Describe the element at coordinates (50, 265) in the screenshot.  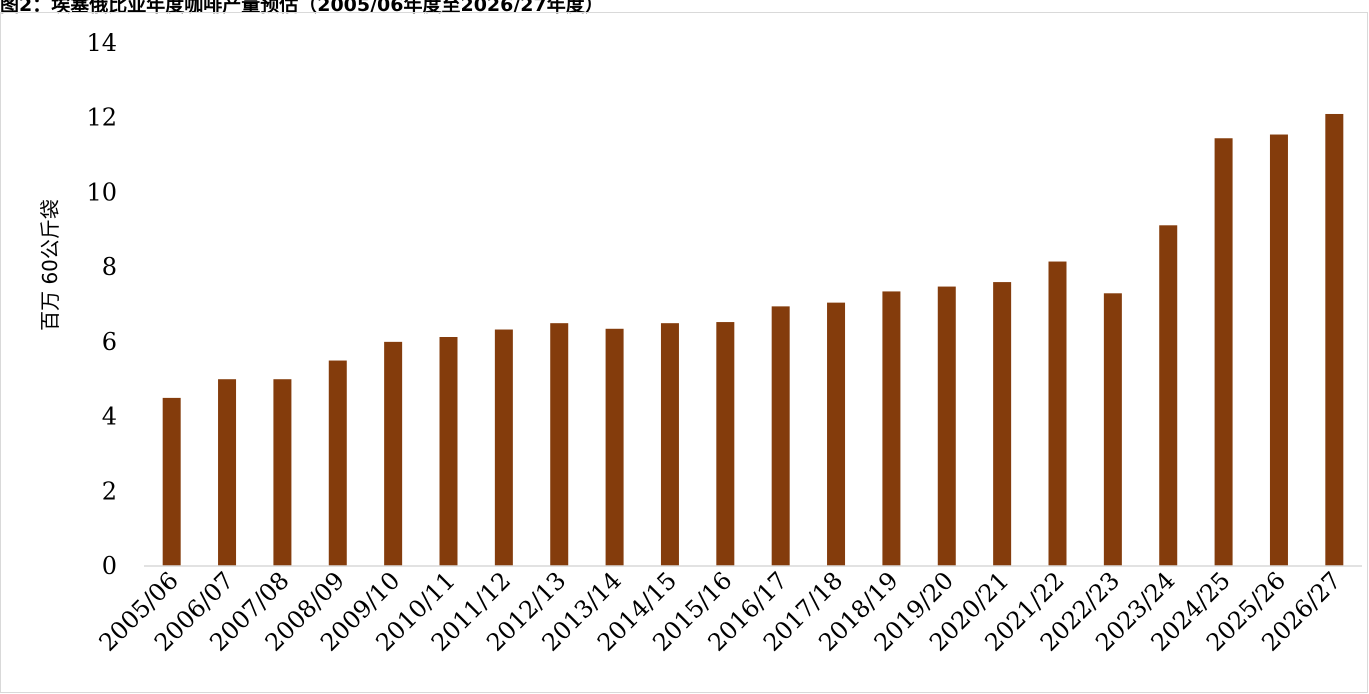
I see `y-axis-label: 百万 60公斤袋` at that location.